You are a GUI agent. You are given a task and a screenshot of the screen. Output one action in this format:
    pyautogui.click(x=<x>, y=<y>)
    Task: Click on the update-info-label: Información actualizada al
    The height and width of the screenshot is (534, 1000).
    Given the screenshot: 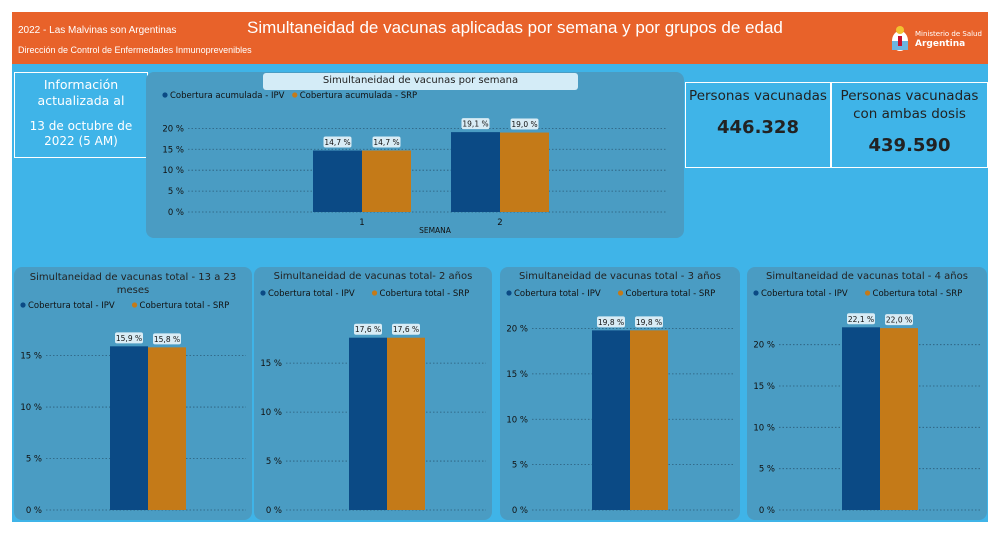 What is the action you would take?
    pyautogui.click(x=81, y=92)
    